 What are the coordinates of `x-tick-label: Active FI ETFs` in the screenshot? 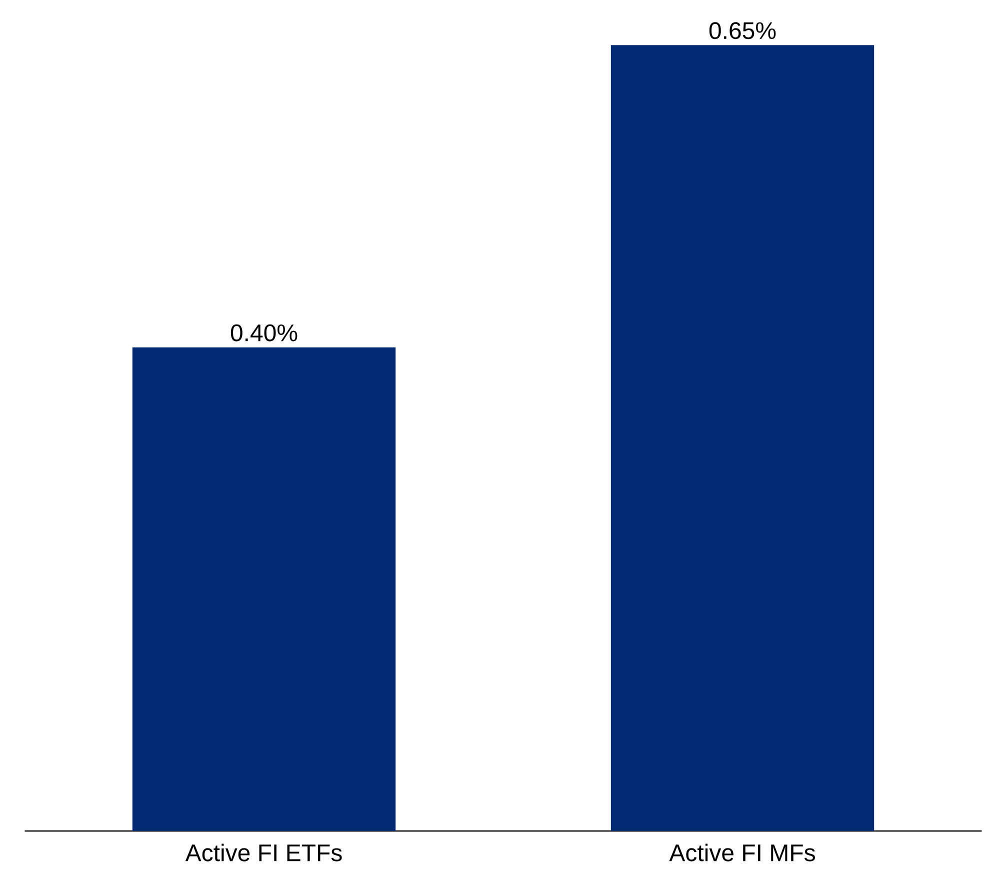 It's located at (263, 853).